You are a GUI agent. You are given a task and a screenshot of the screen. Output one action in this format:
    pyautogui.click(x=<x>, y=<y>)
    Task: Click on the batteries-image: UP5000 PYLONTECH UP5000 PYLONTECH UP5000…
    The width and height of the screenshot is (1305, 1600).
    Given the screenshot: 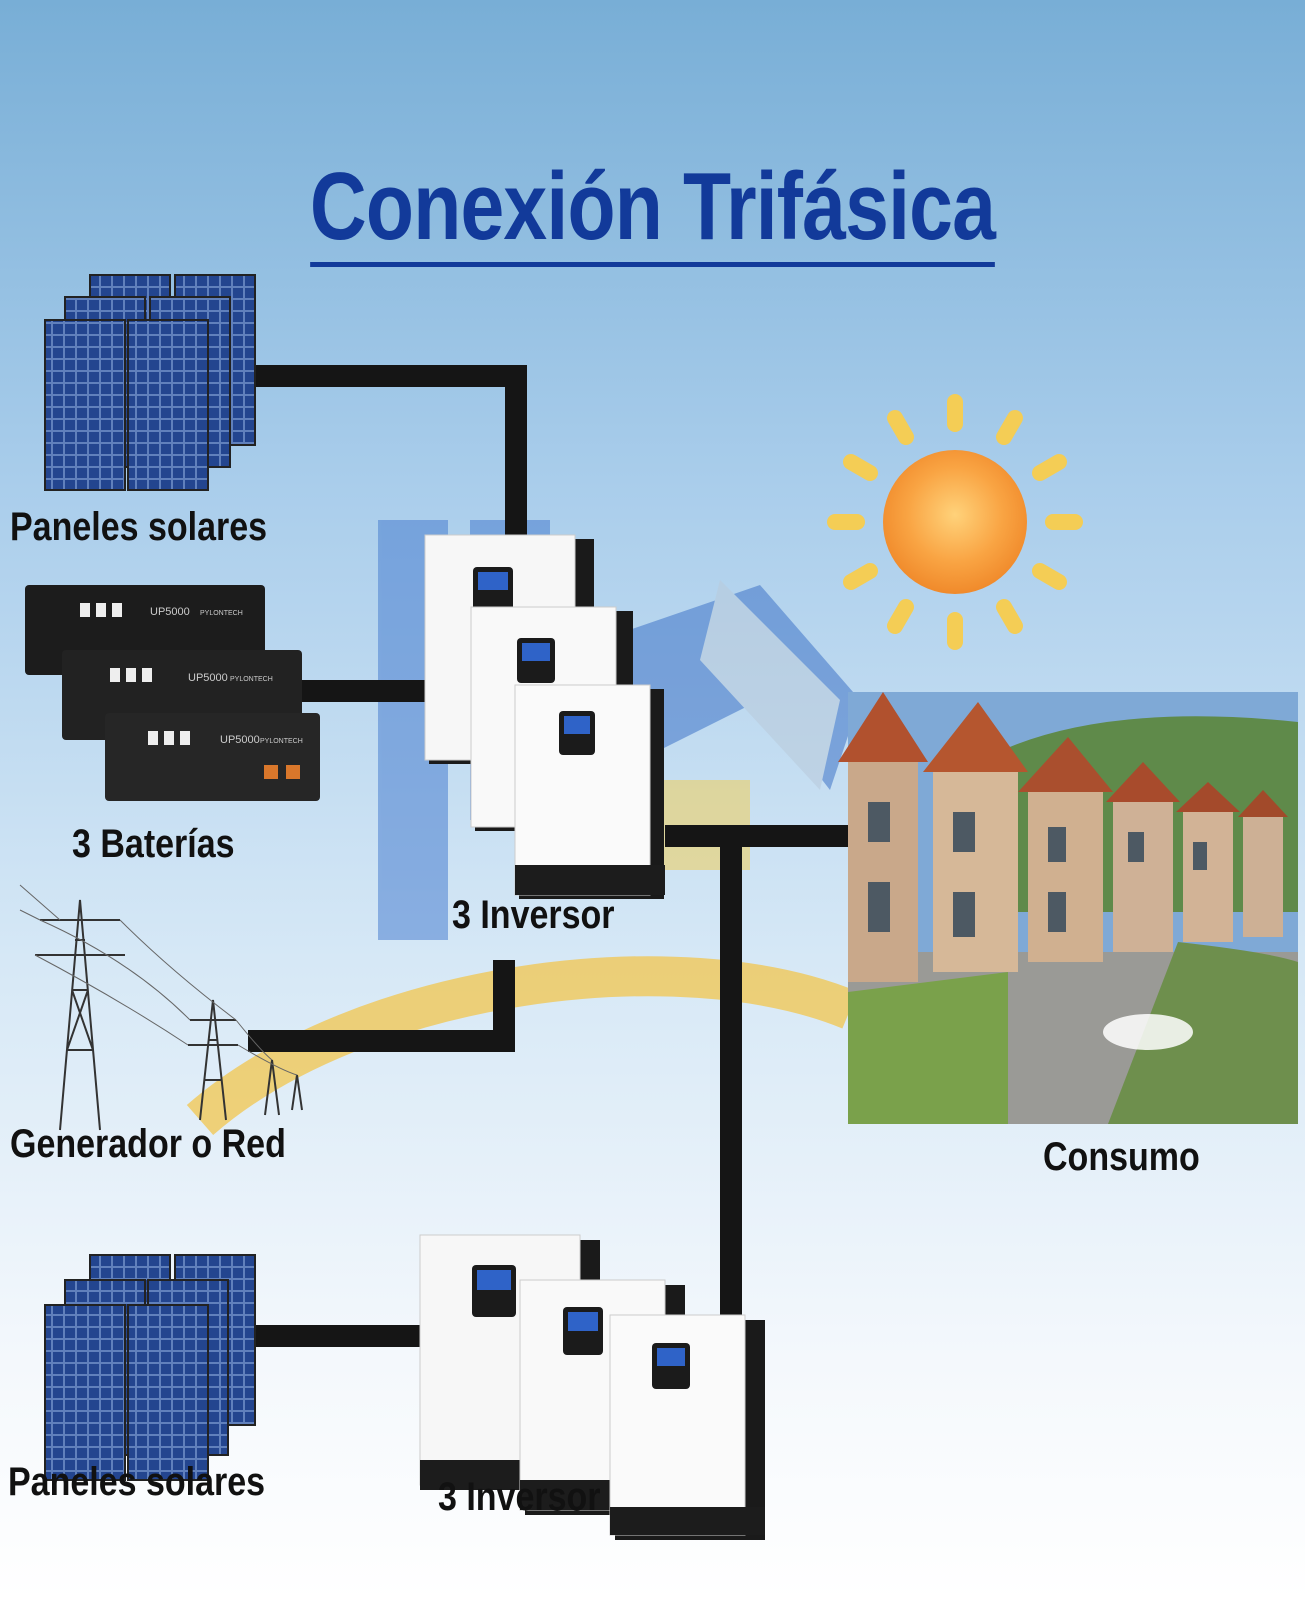 What is the action you would take?
    pyautogui.click(x=172, y=693)
    